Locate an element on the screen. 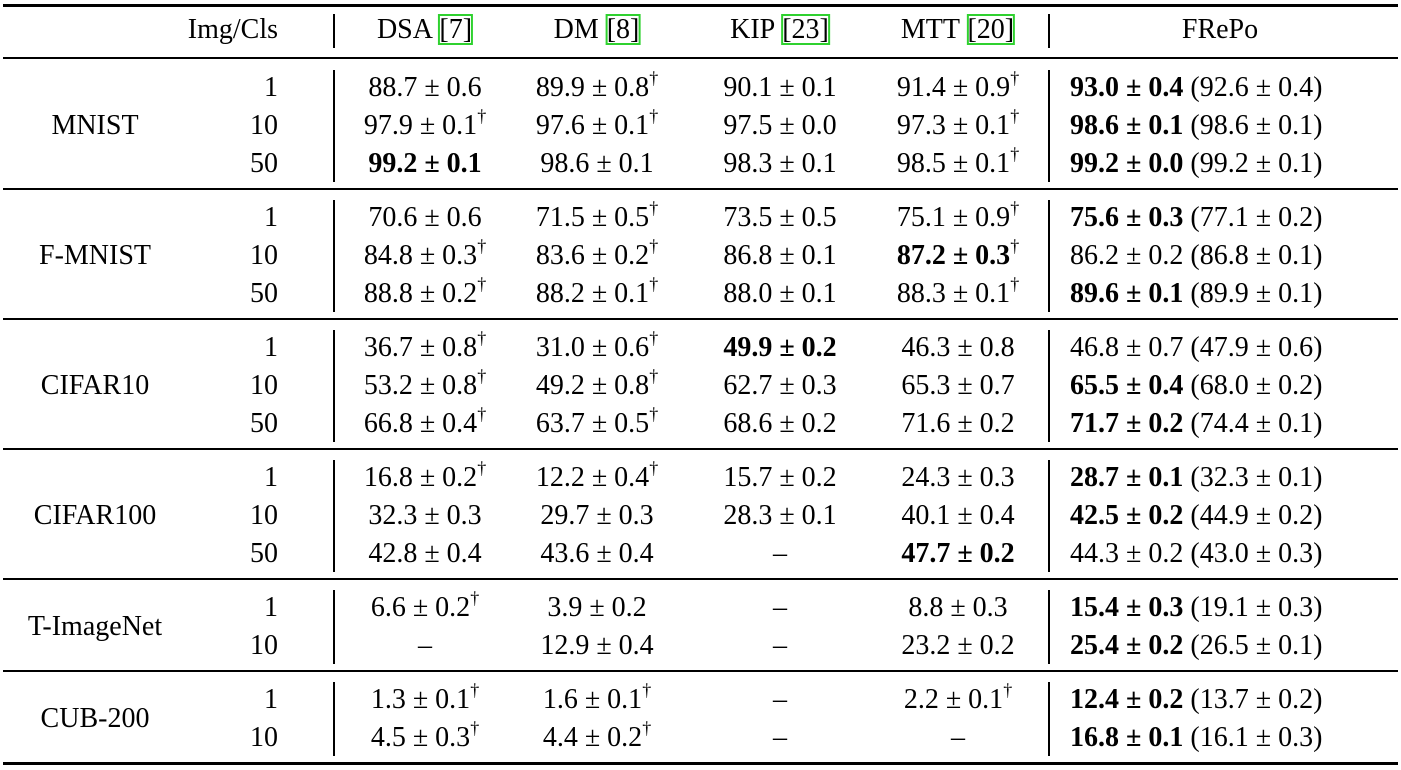 This screenshot has width=1401, height=770. cell: 75.6 ± 0.3 (77.1 ± 0.2) is located at coordinates (1196, 218).